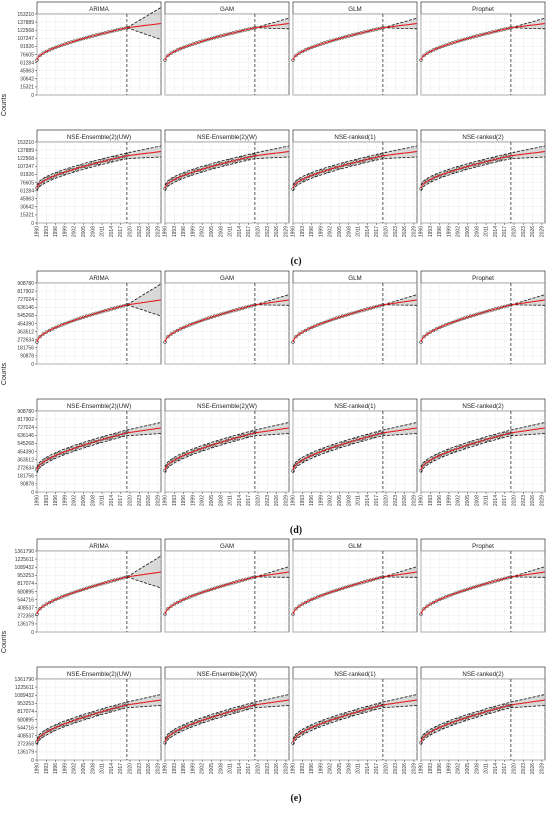  I want to click on y-tick-label: 153210, so click(25, 15).